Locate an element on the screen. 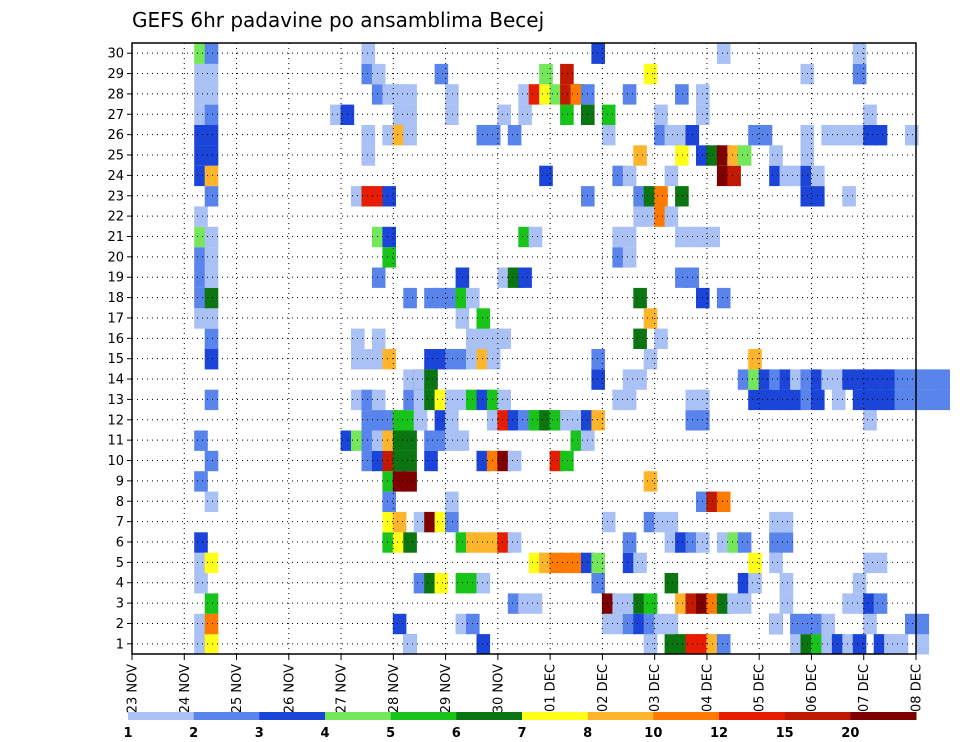 The width and height of the screenshot is (960, 742). x-tick-label: 28 NOV is located at coordinates (394, 688).